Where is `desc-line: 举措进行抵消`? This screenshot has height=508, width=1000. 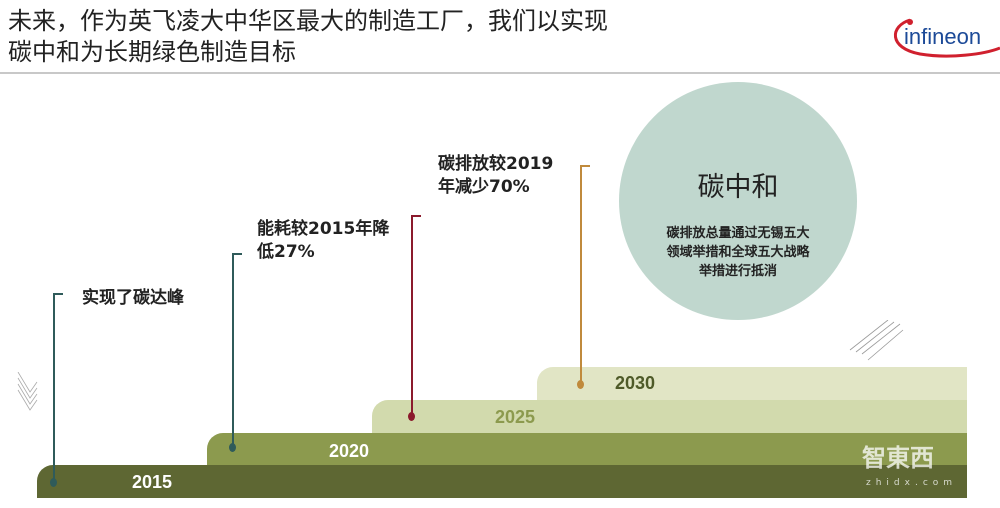
desc-line: 举措进行抵消 is located at coordinates (737, 271).